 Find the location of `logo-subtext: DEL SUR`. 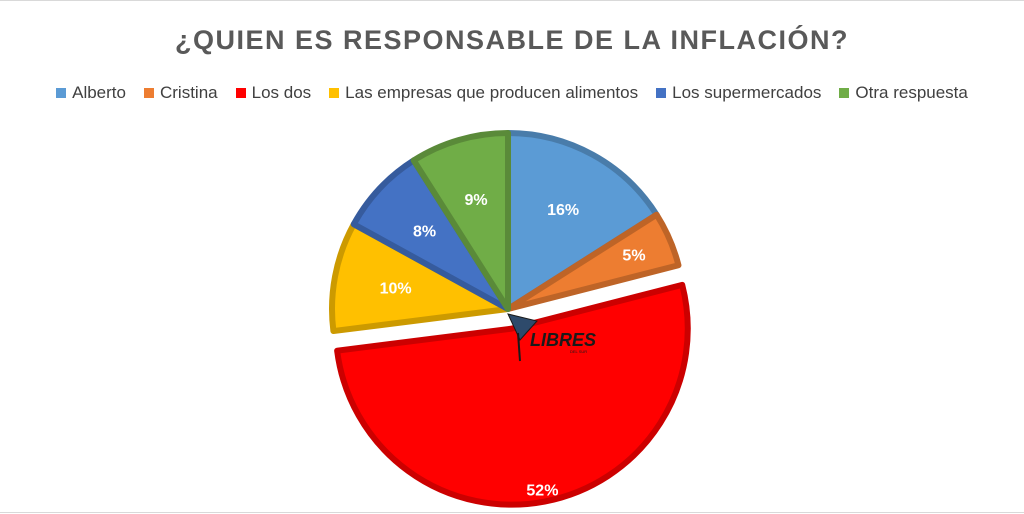

logo-subtext: DEL SUR is located at coordinates (578, 351).